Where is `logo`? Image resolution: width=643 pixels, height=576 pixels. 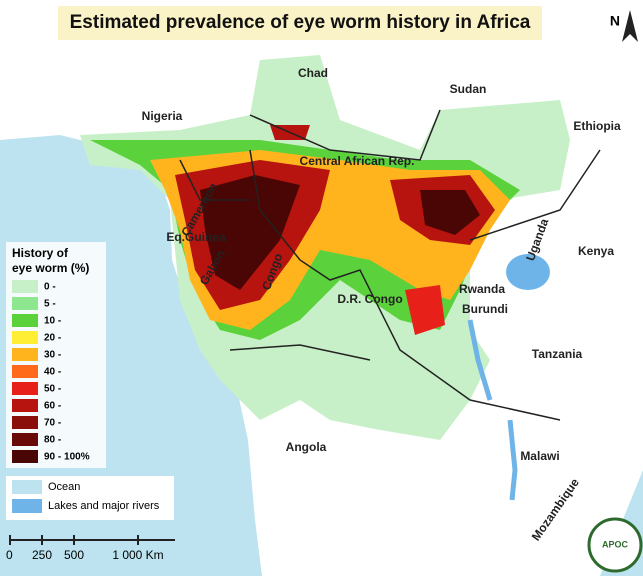
logo is located at coordinates (615, 545).